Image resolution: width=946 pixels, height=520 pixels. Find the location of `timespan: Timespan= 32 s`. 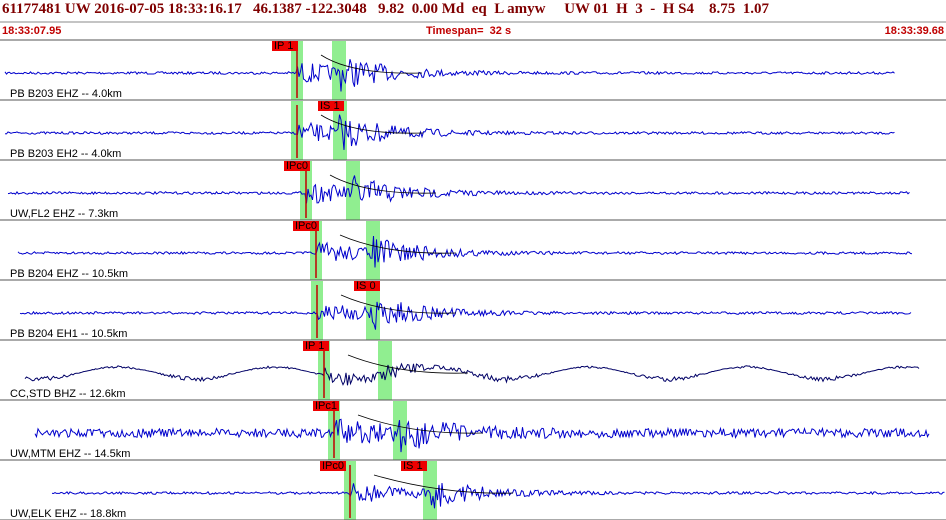

timespan: Timespan= 32 s is located at coordinates (469, 31).